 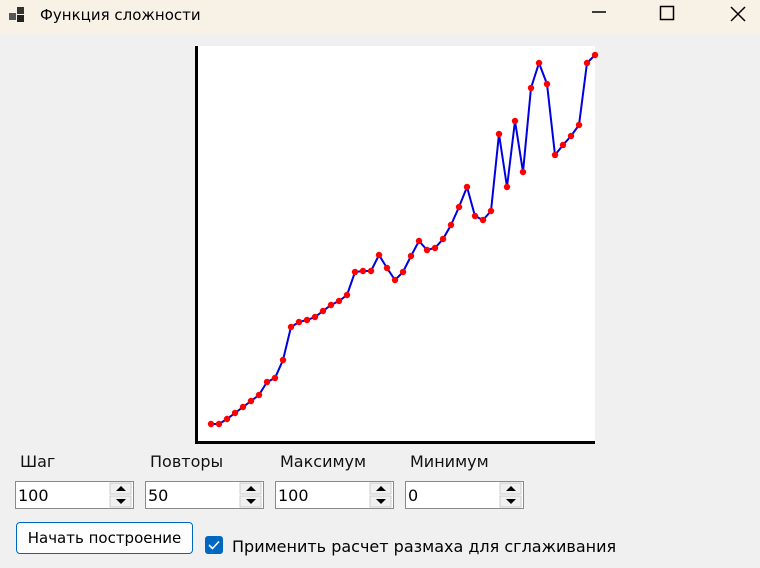 What do you see at coordinates (413, 495) in the screenshot?
I see `input-value: 0` at bounding box center [413, 495].